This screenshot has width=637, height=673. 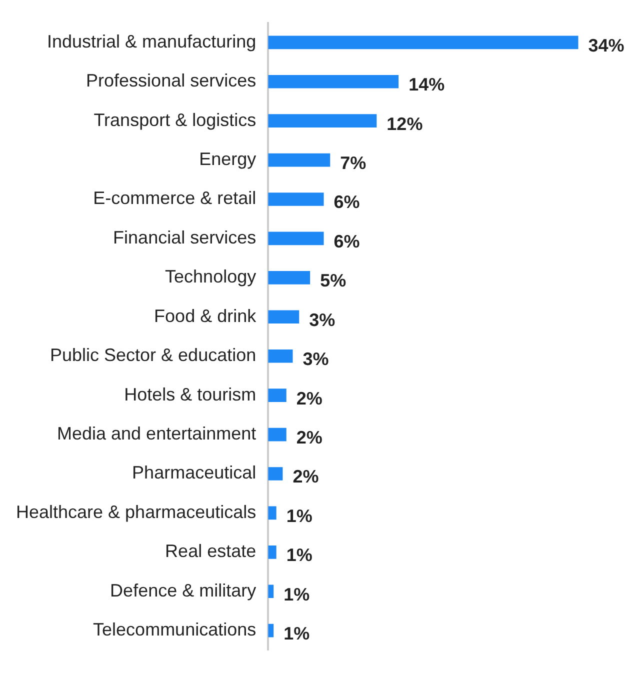 I want to click on y-tick-label: Hotels & tourism, so click(x=190, y=394).